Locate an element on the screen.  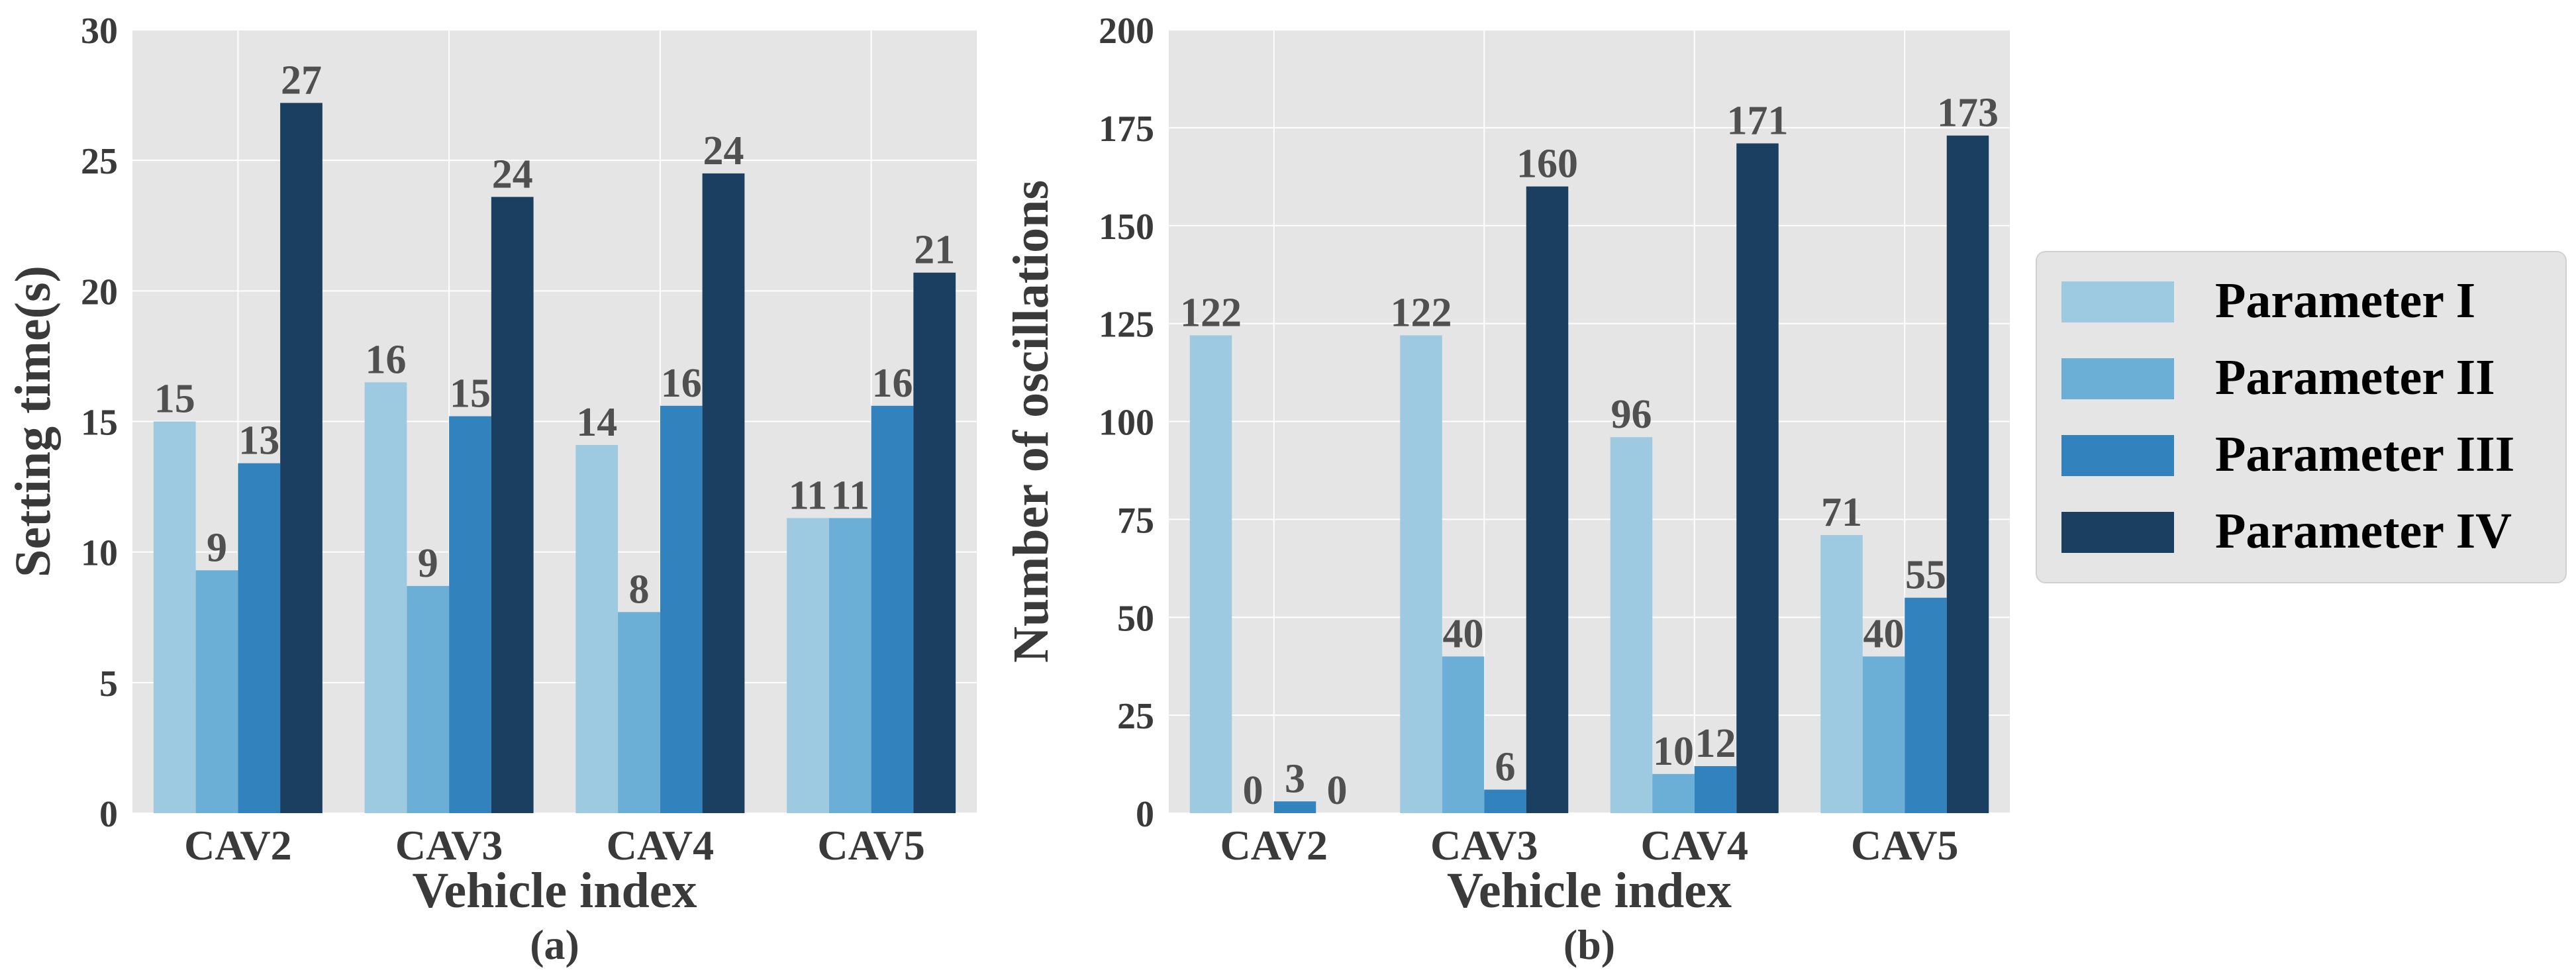
bar-a-s1-cav2 is located at coordinates (174, 617).